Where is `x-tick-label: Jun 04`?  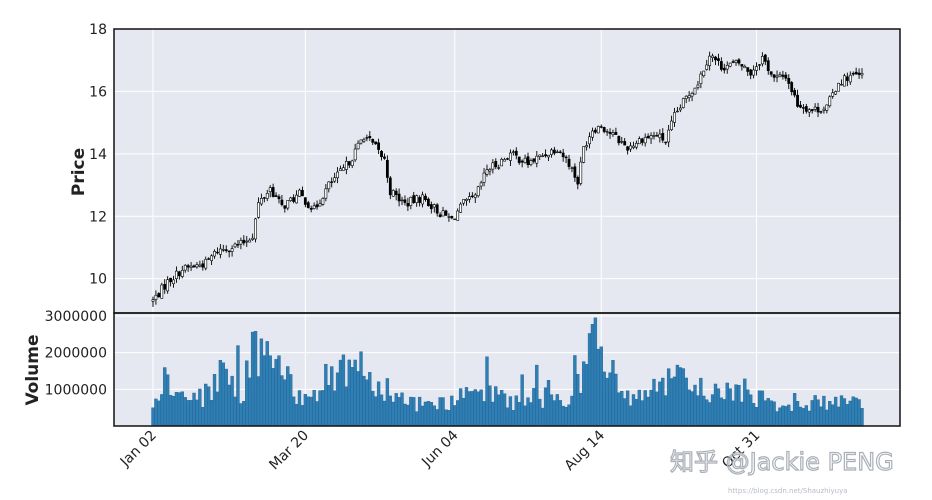
x-tick-label: Jun 04 is located at coordinates (439, 448).